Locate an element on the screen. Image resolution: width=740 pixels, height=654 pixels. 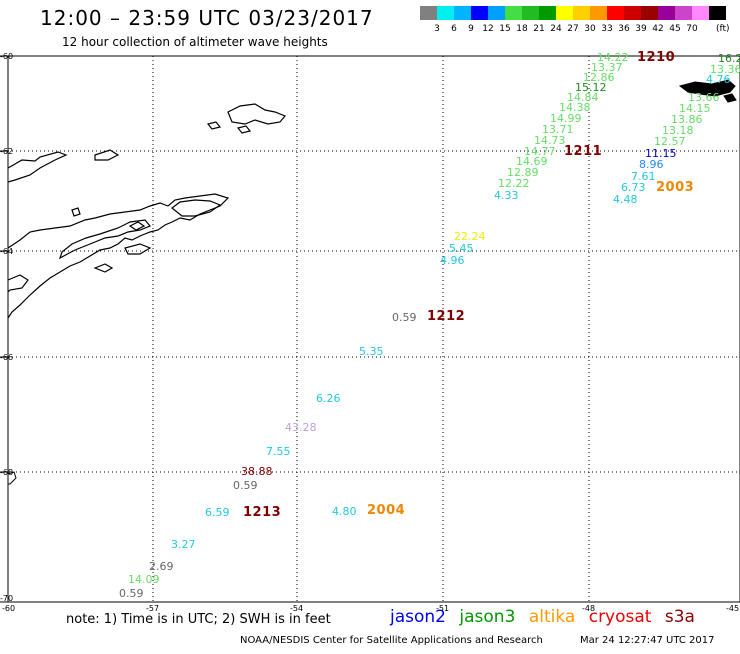
lat-label-70: -70 is located at coordinates (7, 598).